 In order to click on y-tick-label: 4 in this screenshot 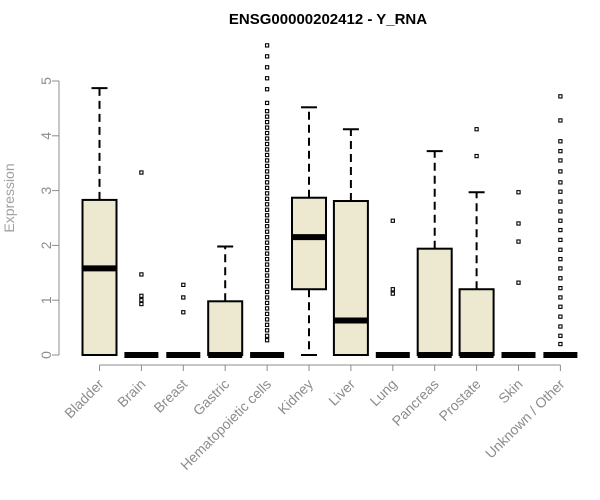, I will do `click(46, 136)`.